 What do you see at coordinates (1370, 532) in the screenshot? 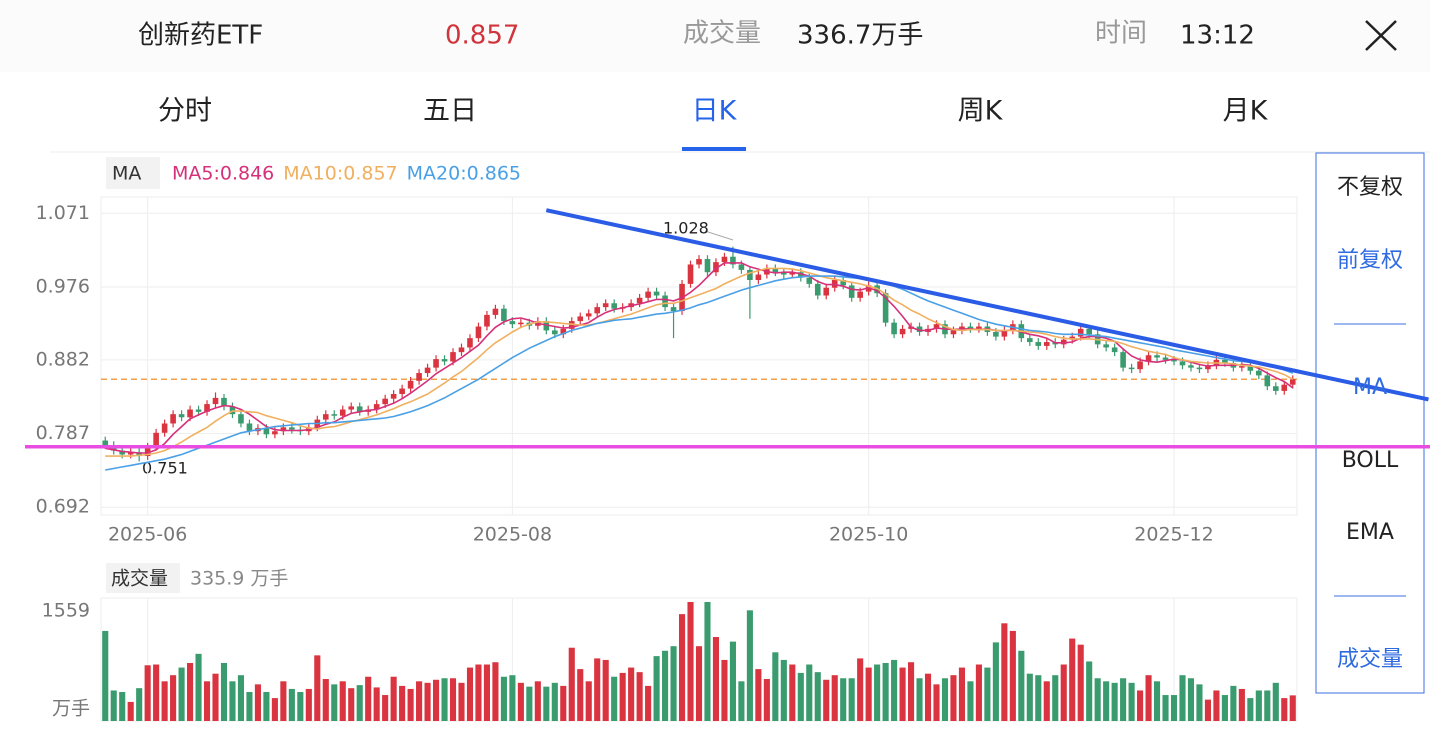
I see `indicator-option: EMA` at bounding box center [1370, 532].